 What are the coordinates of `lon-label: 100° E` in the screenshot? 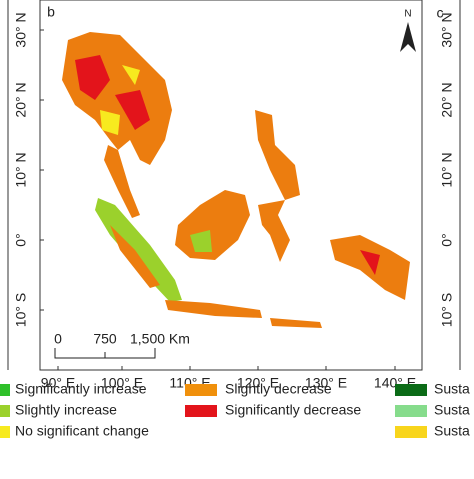 It's located at (122, 383).